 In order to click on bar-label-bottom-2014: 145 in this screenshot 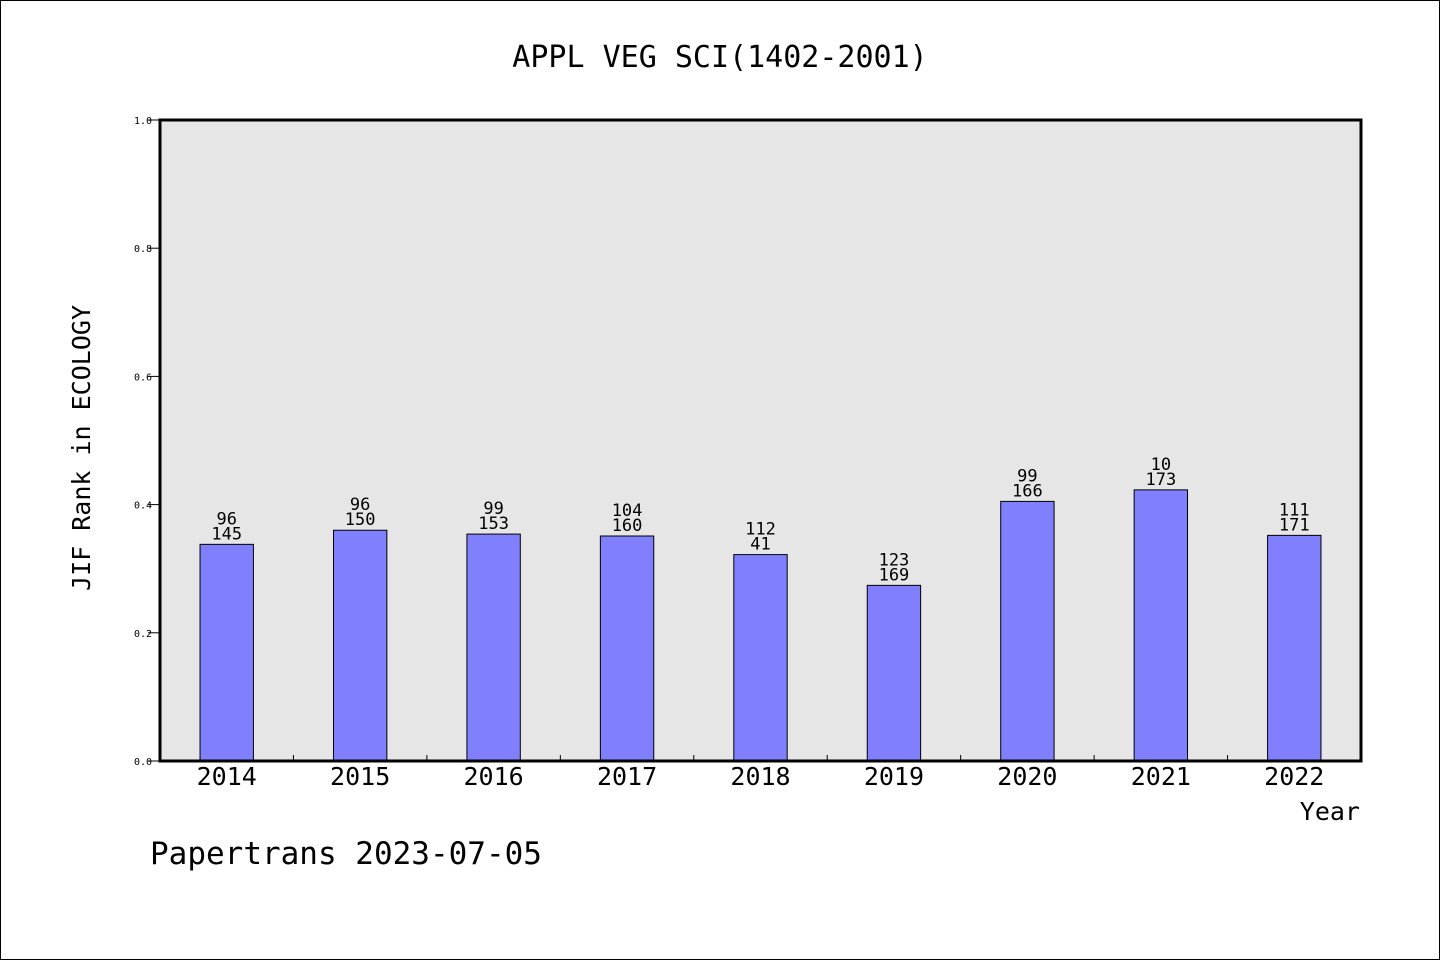, I will do `click(226, 534)`.